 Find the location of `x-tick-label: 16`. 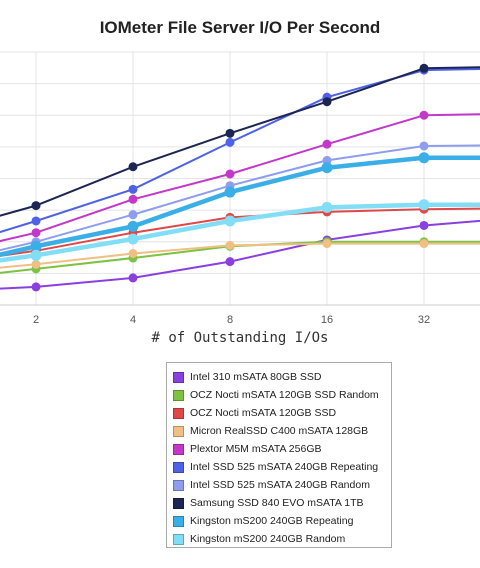

x-tick-label: 16 is located at coordinates (327, 320).